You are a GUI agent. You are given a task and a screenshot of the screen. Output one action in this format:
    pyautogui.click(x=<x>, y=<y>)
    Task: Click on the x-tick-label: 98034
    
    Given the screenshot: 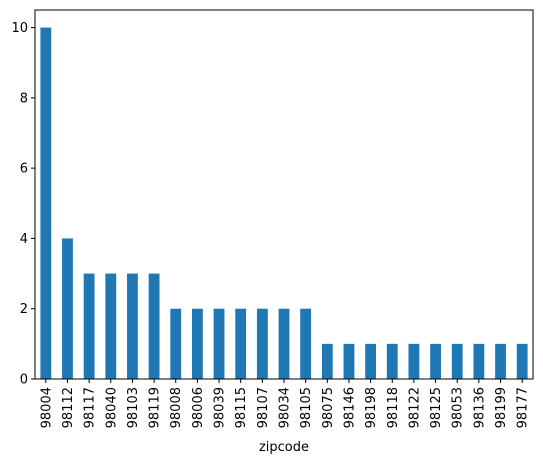 What is the action you would take?
    pyautogui.click(x=285, y=407)
    